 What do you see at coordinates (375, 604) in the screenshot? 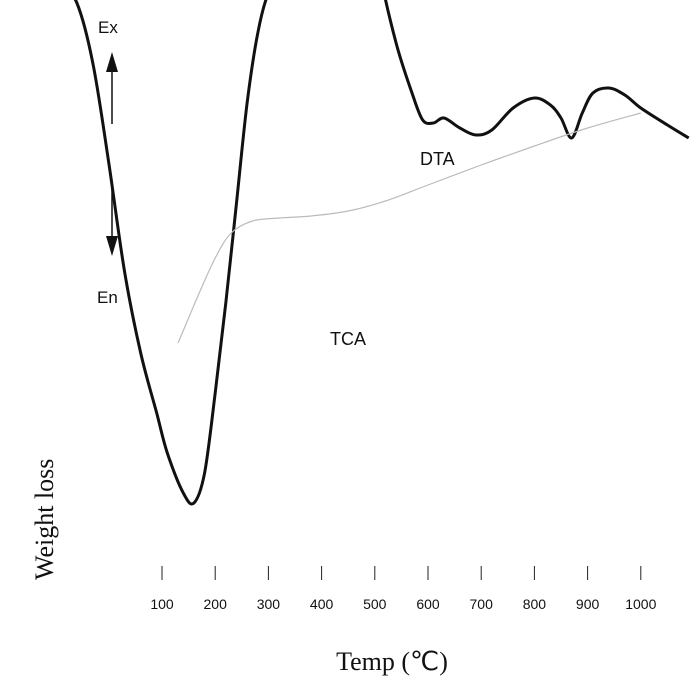
I see `x-tick-label: 500` at bounding box center [375, 604].